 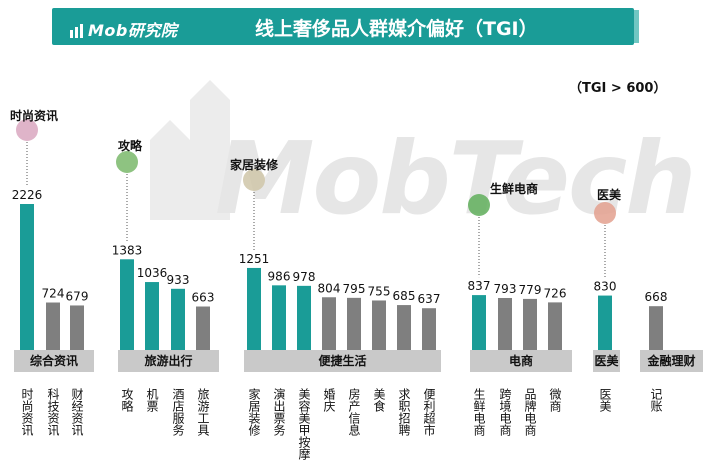 I want to click on category-label-美食: 美食, so click(x=379, y=400).